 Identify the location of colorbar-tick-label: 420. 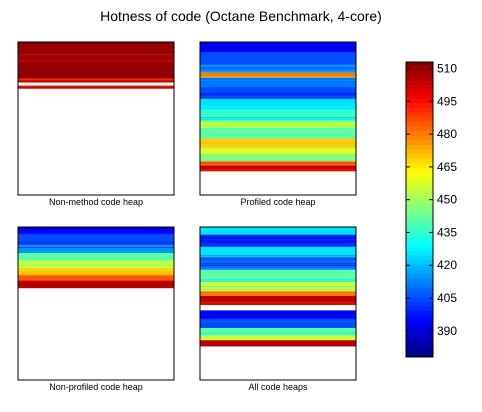
(447, 265).